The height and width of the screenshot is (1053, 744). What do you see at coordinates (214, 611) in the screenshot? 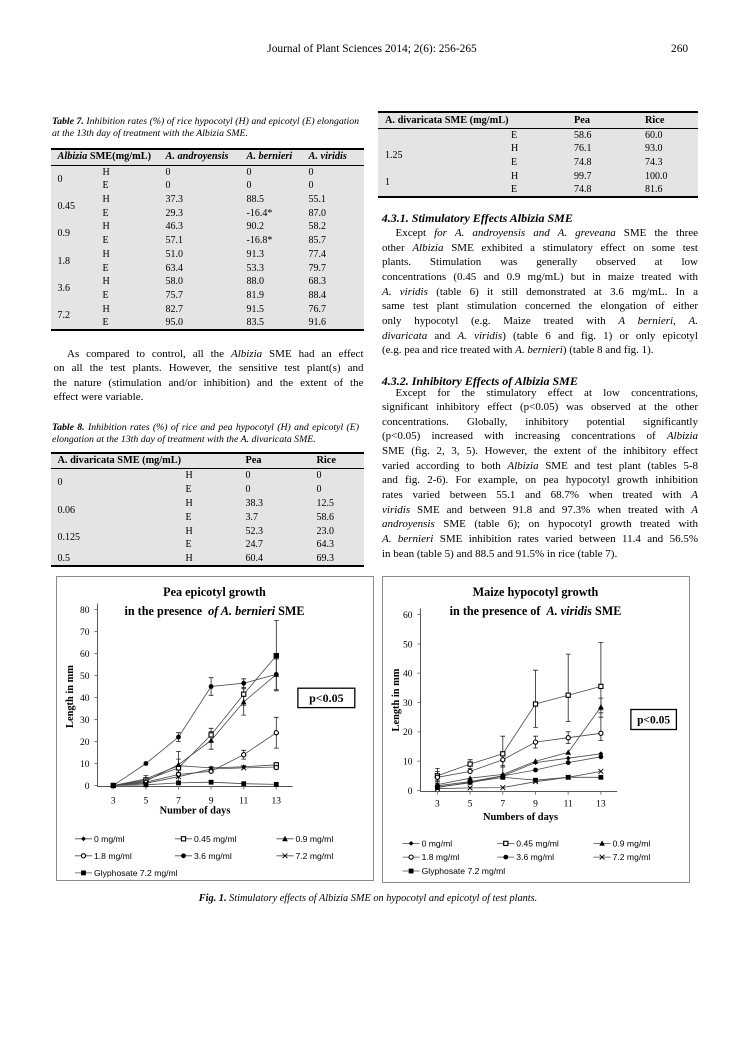
I see `svg-text:in the presence of A. bernier: in the presence of A. bernieri SME` at bounding box center [214, 611].